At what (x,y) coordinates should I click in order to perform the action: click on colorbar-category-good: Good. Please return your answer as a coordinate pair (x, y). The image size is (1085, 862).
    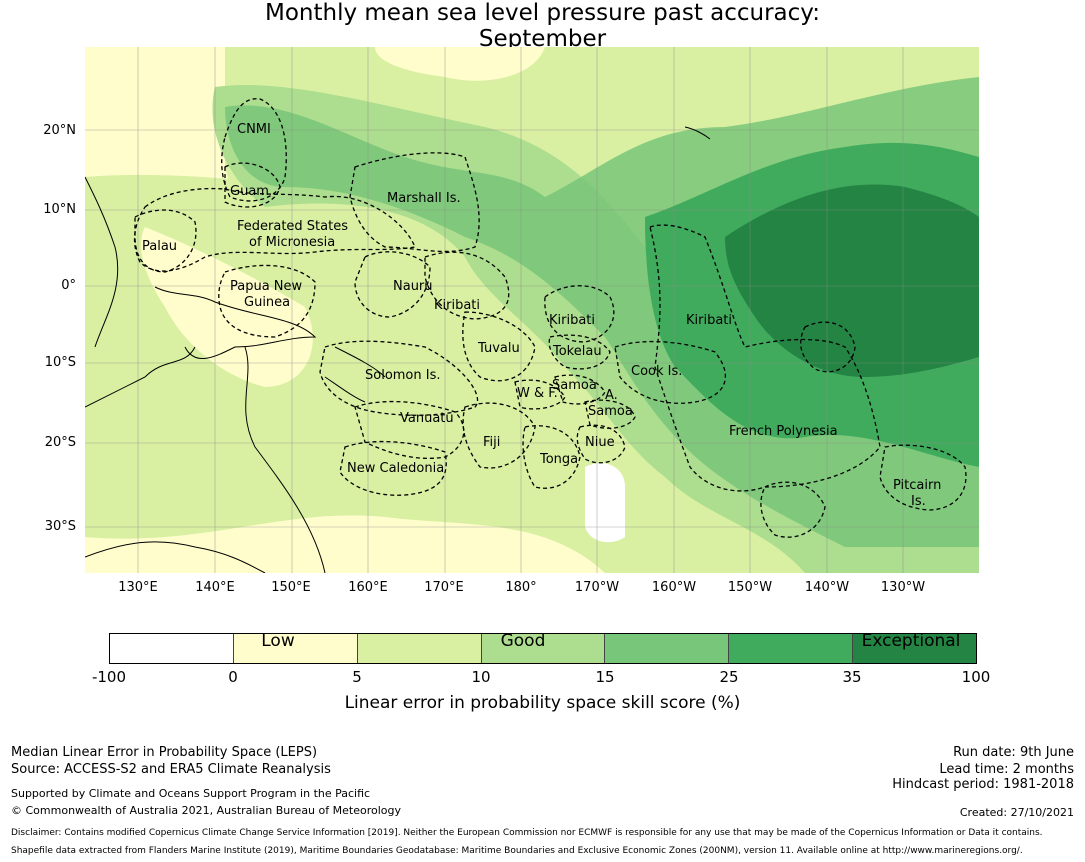
    Looking at the image, I should click on (523, 641).